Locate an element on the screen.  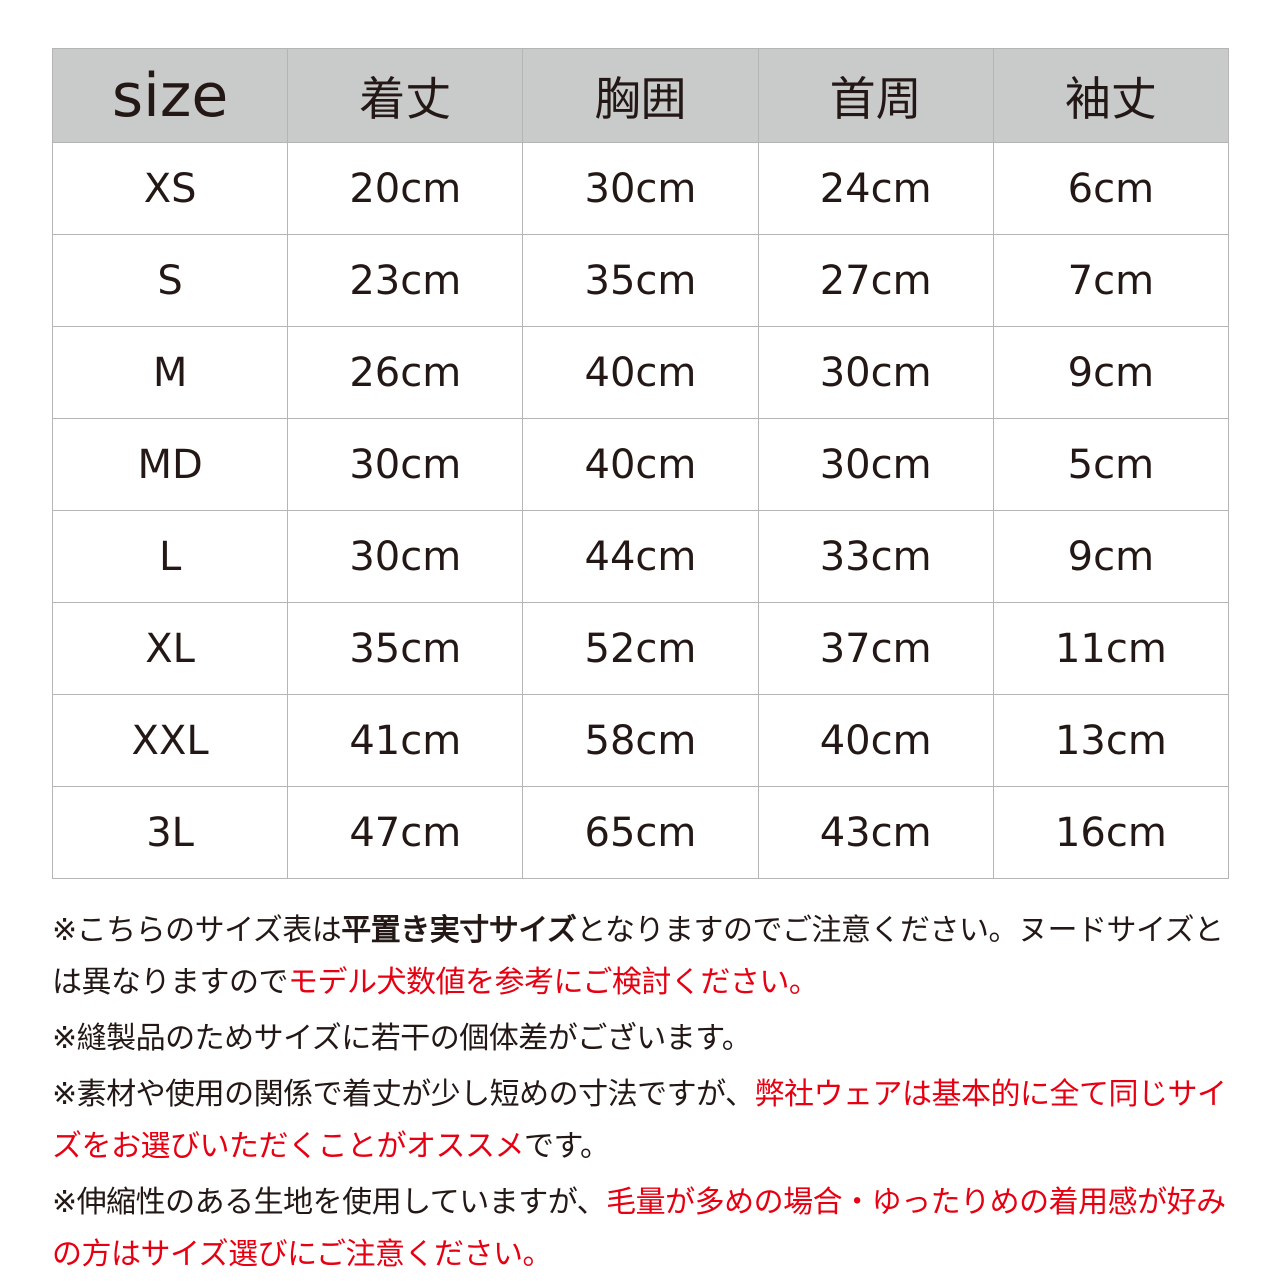
measurement-cell: 11cm is located at coordinates (1111, 648).